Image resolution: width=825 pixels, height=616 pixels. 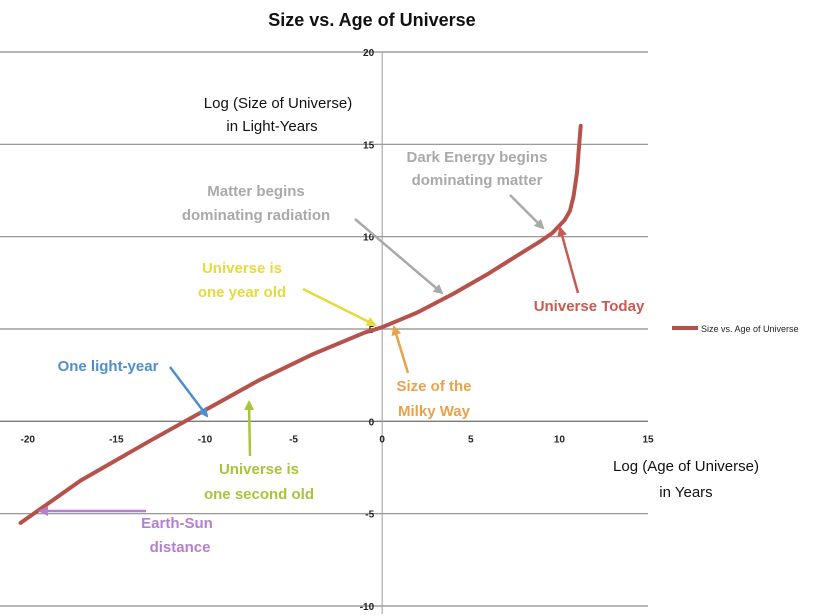 What do you see at coordinates (278, 115) in the screenshot?
I see `y-axis-label: Log (Size of Universe) in Light-Years` at bounding box center [278, 115].